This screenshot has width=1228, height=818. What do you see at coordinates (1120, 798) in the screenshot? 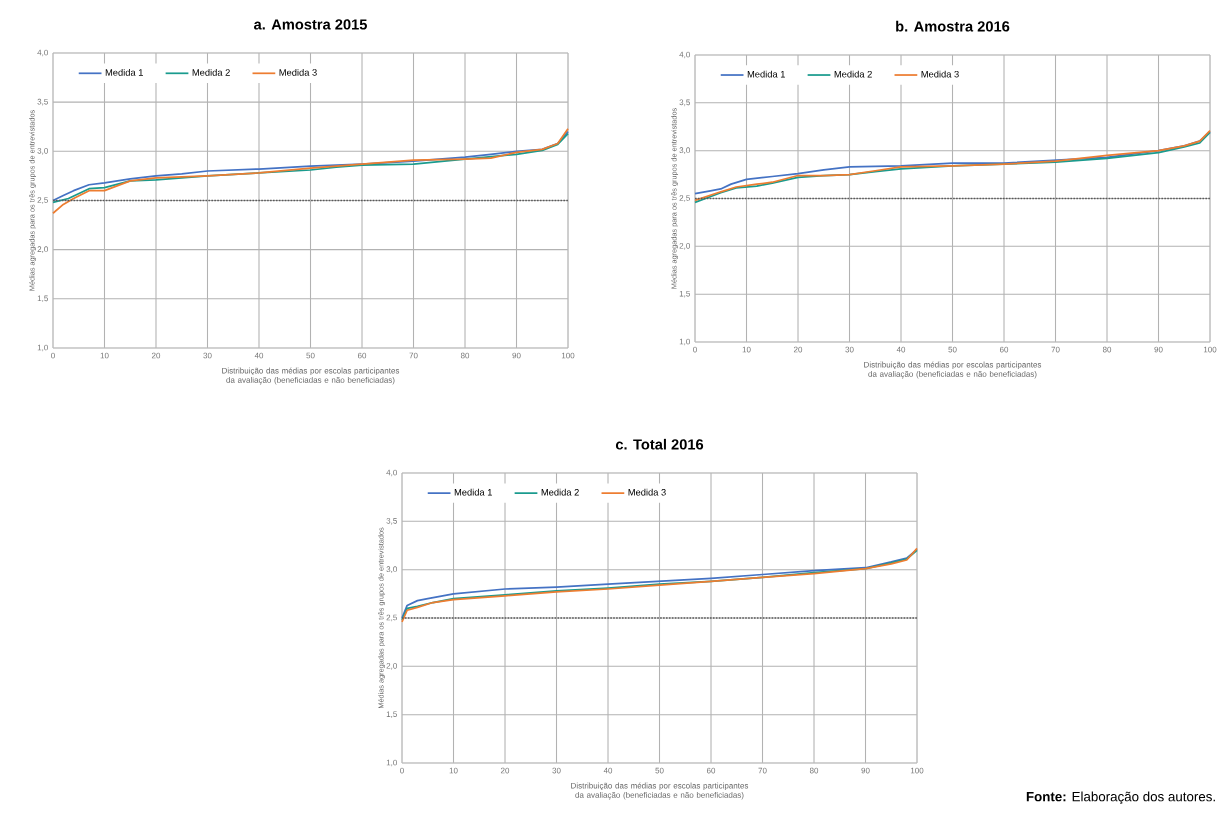
I see `text: Fonte: Elaboração dos autores.` at bounding box center [1120, 798].